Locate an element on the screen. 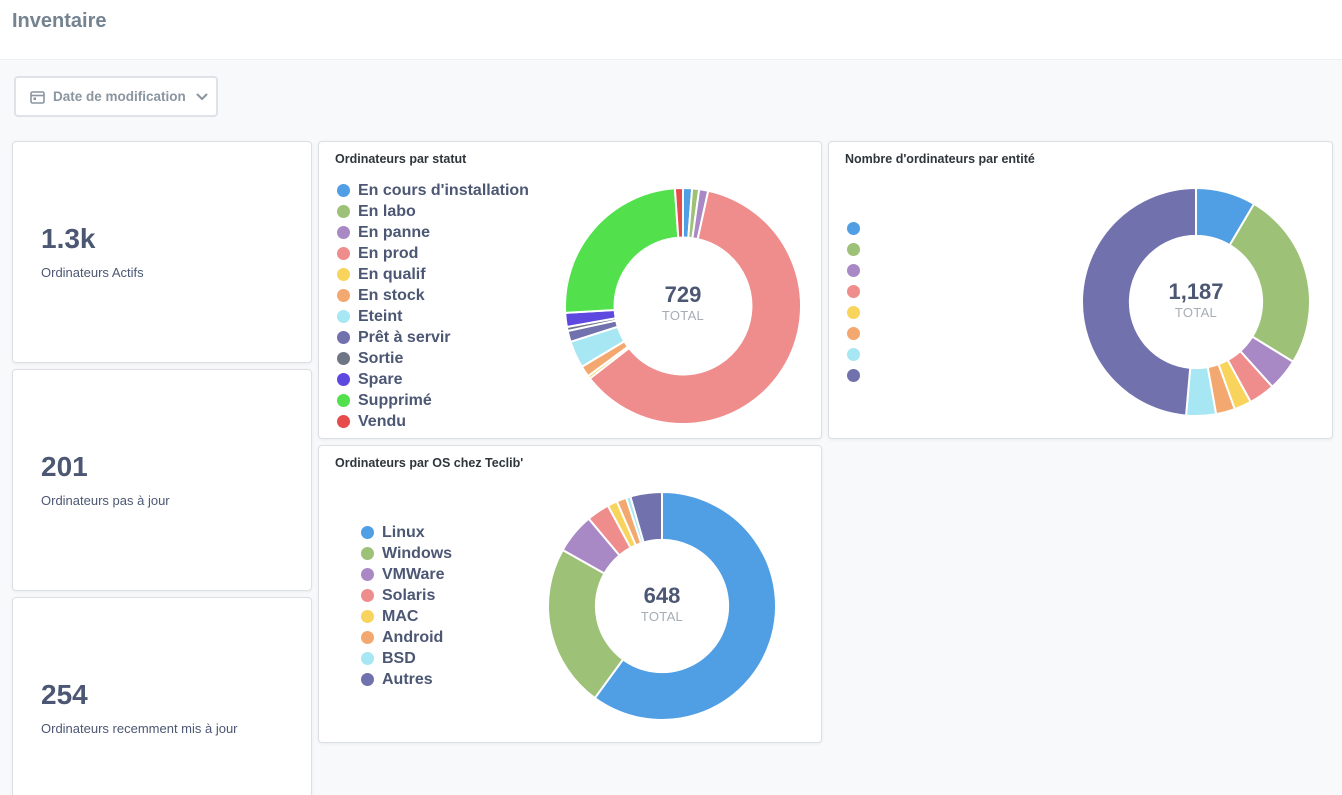 This screenshot has width=1342, height=795. donut-center: 1,187 TOTAL is located at coordinates (1196, 299).